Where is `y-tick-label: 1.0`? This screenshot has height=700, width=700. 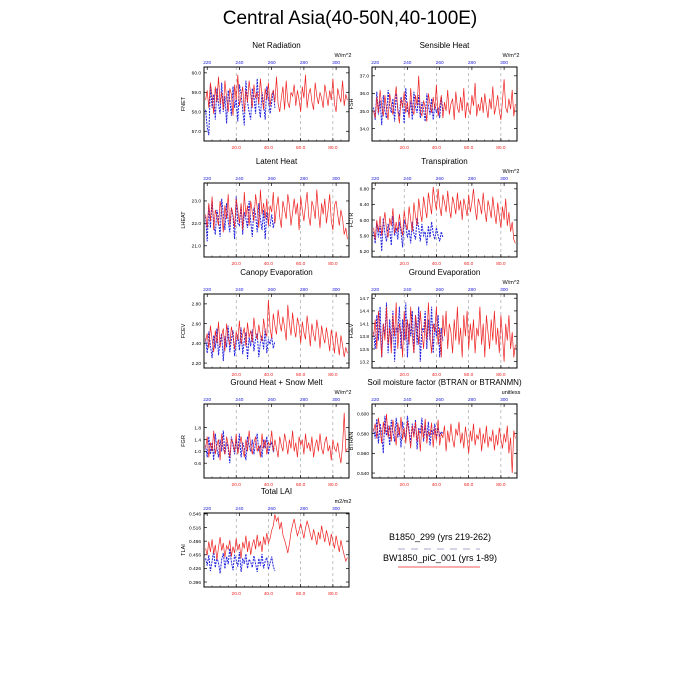
y-tick-label: 1.0 is located at coordinates (197, 452).